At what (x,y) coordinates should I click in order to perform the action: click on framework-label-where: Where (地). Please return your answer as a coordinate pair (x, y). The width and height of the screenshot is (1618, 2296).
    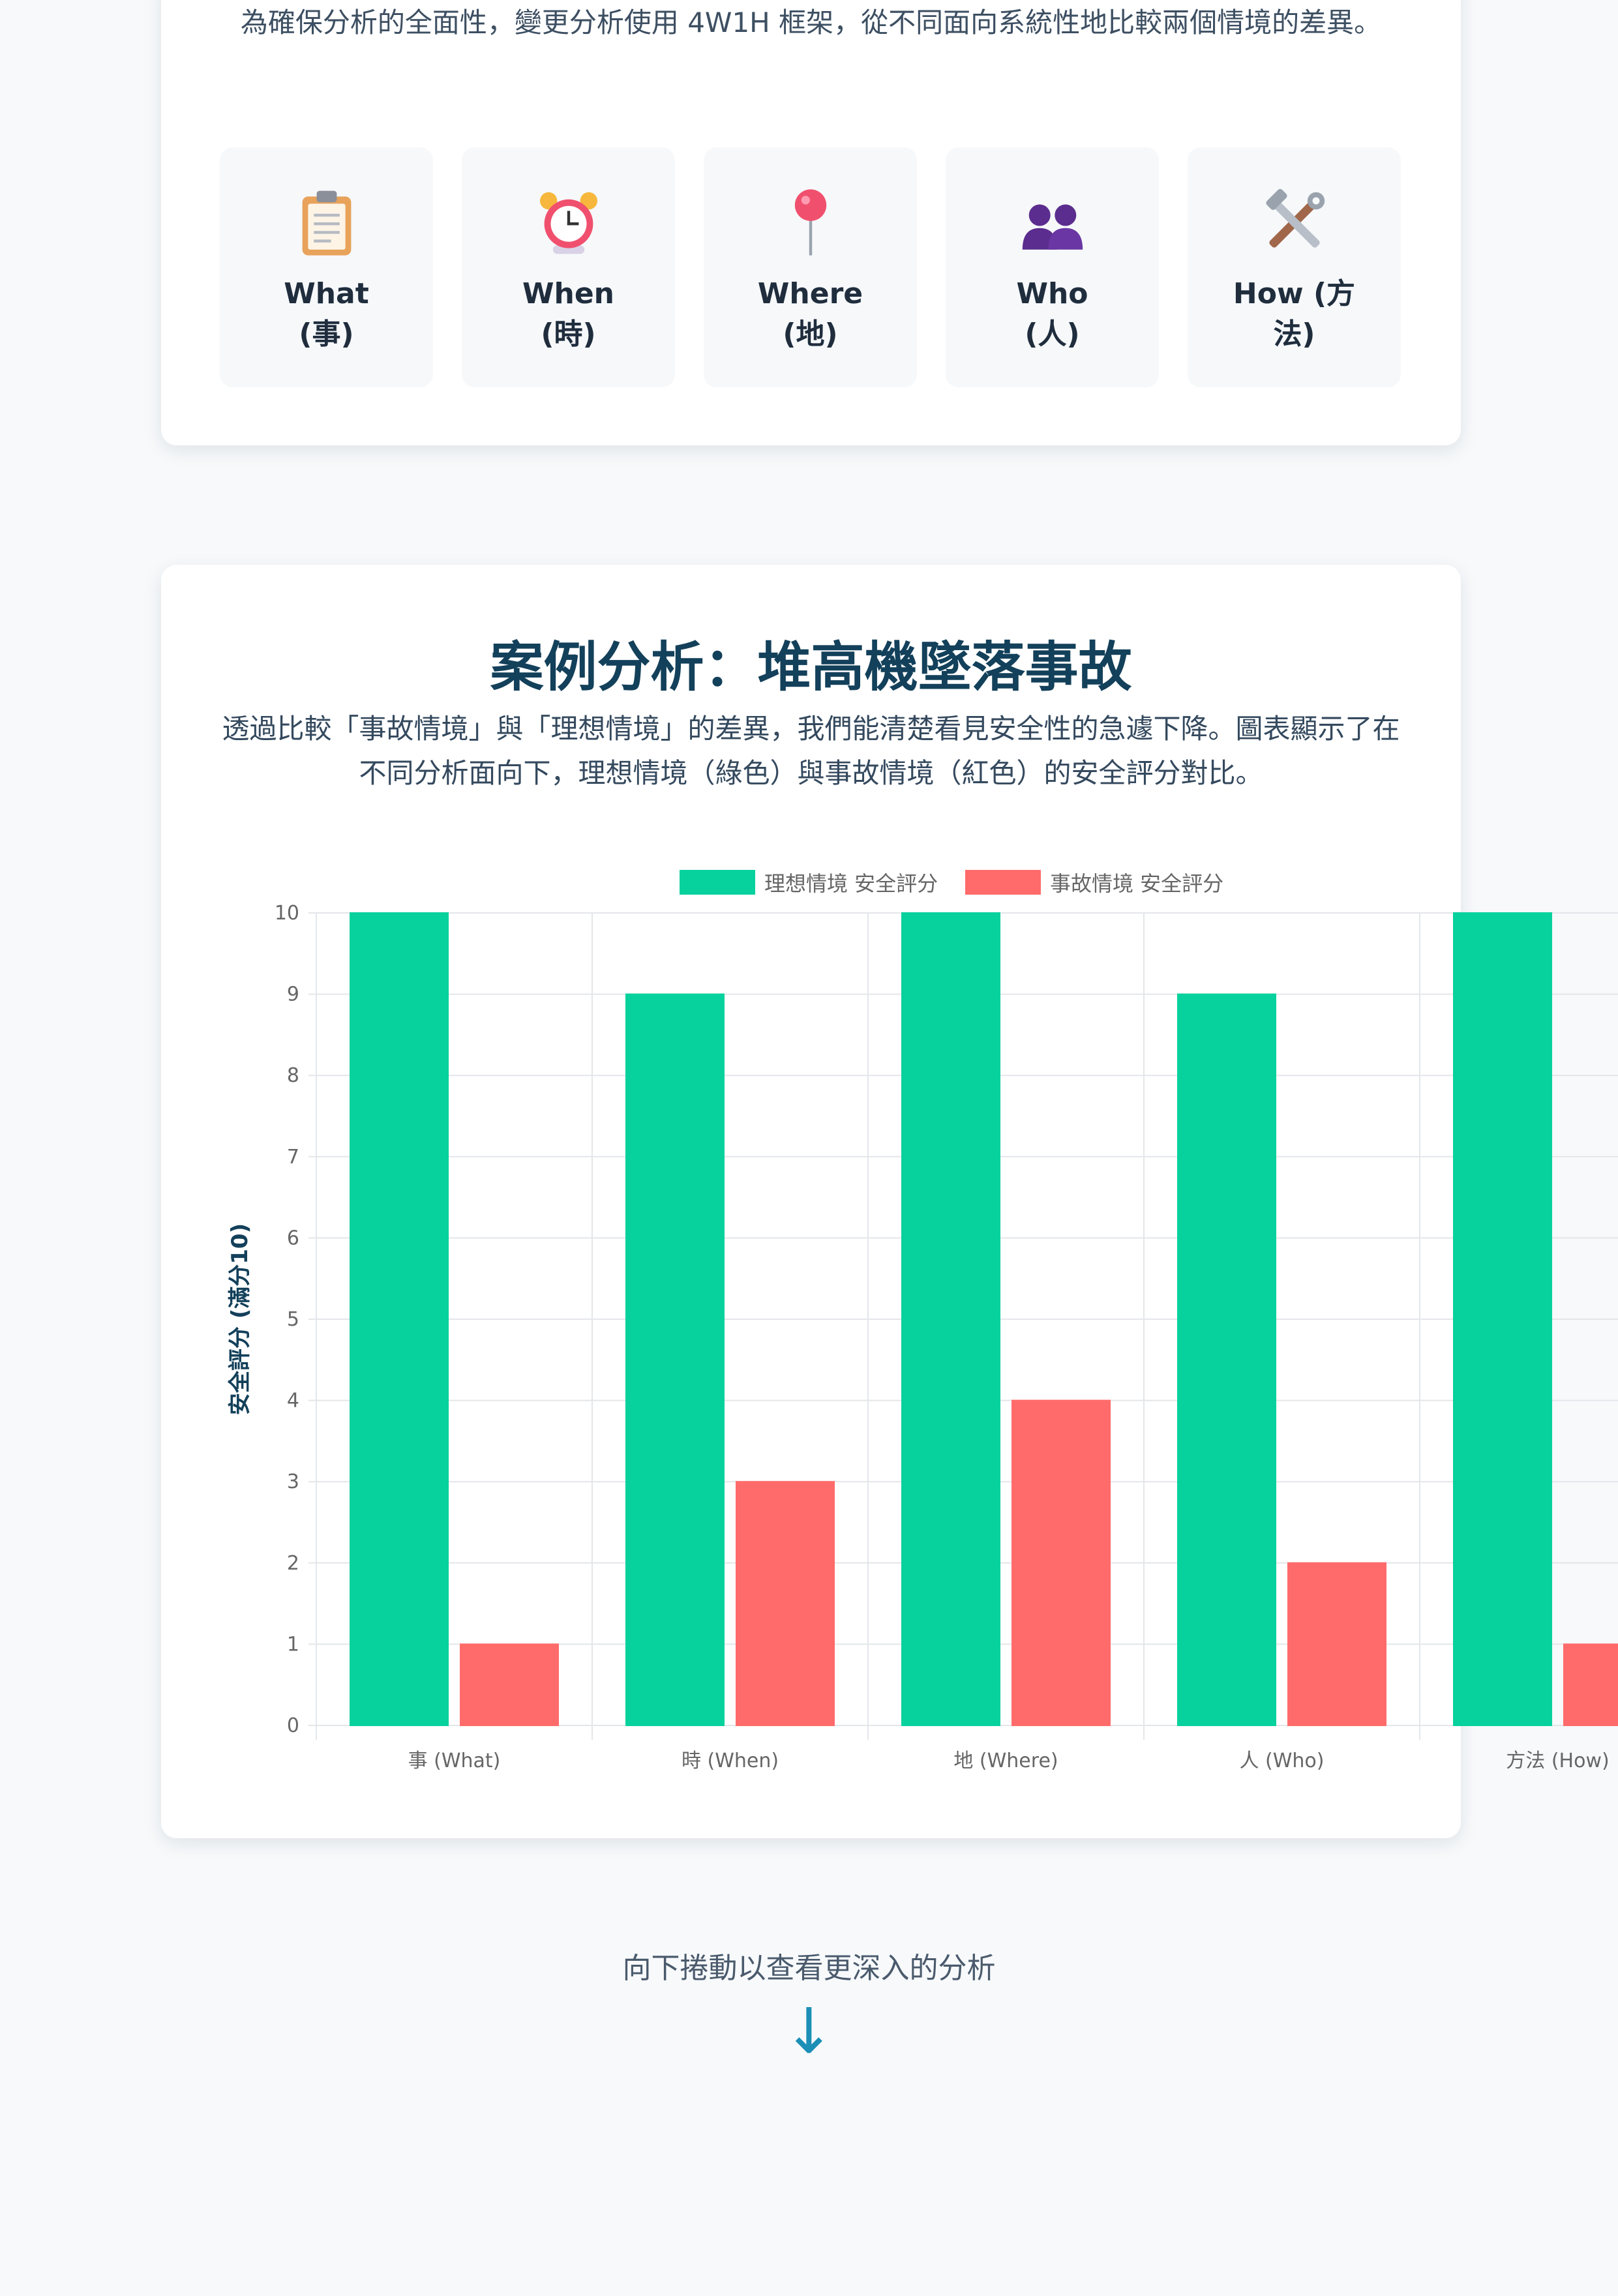
    Looking at the image, I should click on (810, 314).